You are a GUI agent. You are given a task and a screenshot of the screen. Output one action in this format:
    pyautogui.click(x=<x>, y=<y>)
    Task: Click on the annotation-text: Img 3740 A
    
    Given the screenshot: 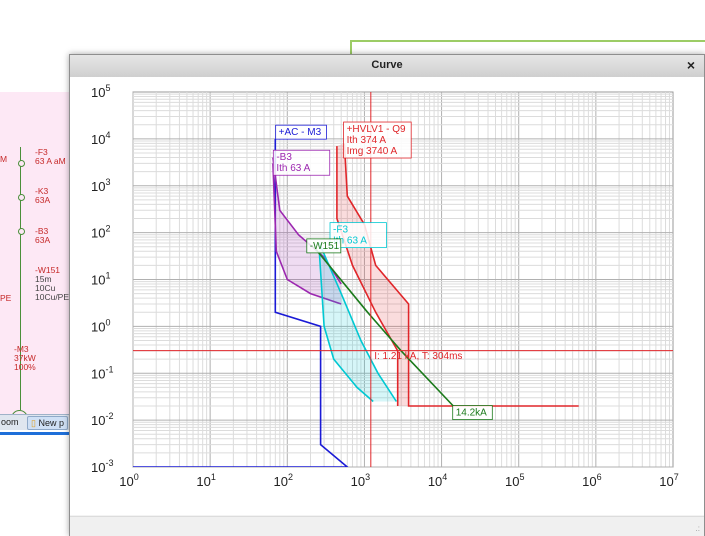 What is the action you would take?
    pyautogui.click(x=372, y=151)
    